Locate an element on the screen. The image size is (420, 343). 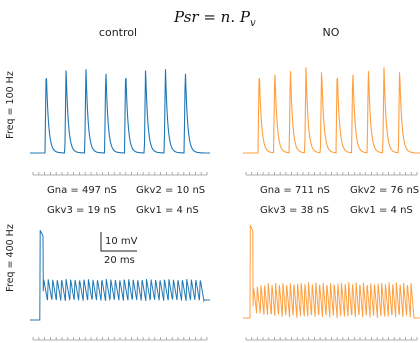
time-ticks-no-400hz is located at coordinates (331, 339).